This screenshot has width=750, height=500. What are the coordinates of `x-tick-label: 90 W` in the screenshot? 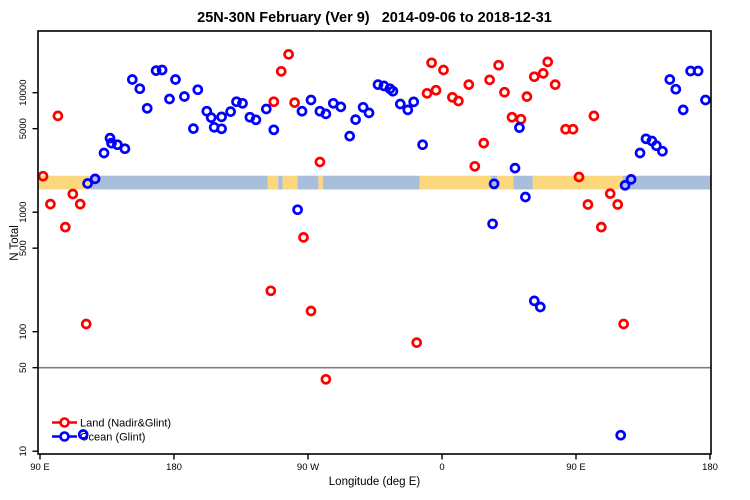 It's located at (308, 467).